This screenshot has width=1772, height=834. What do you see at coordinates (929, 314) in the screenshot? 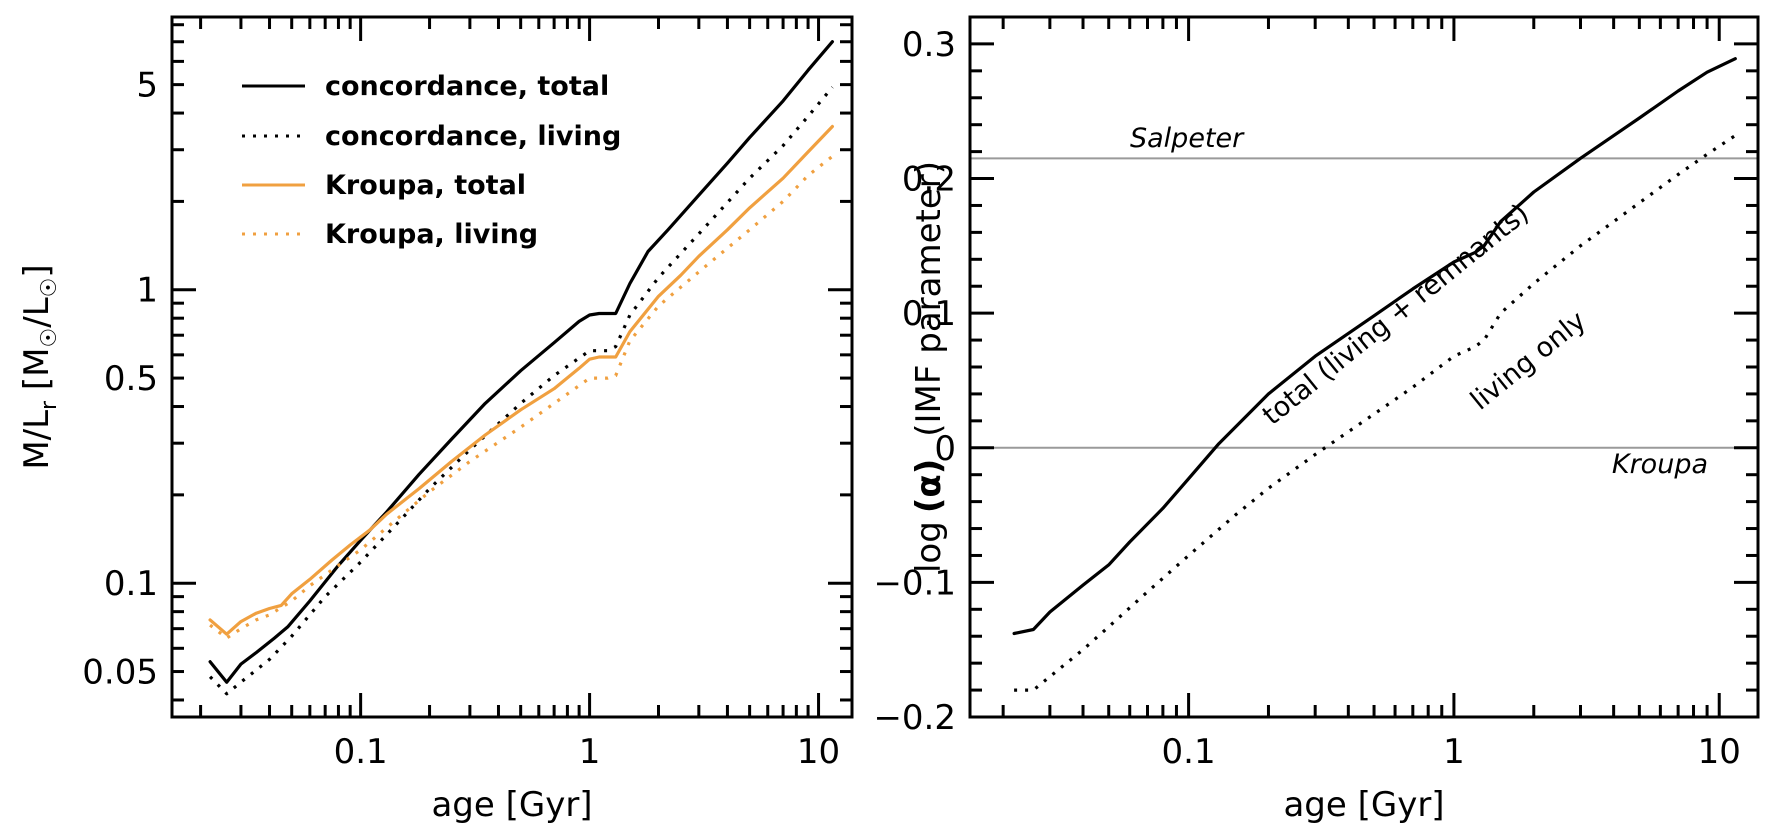
I see `right-y-tick-label: 0.1` at bounding box center [929, 314].